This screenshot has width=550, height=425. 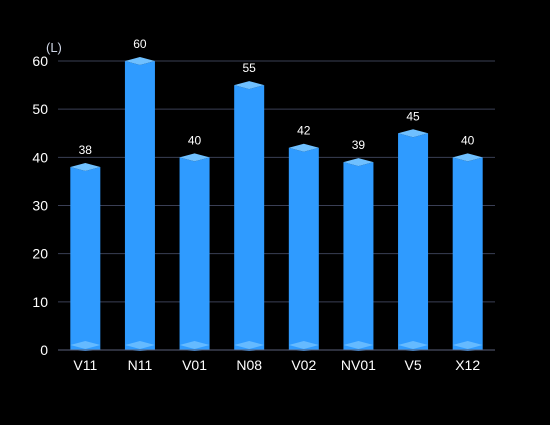 What do you see at coordinates (40, 302) in the screenshot?
I see `y-tick-label: 10` at bounding box center [40, 302].